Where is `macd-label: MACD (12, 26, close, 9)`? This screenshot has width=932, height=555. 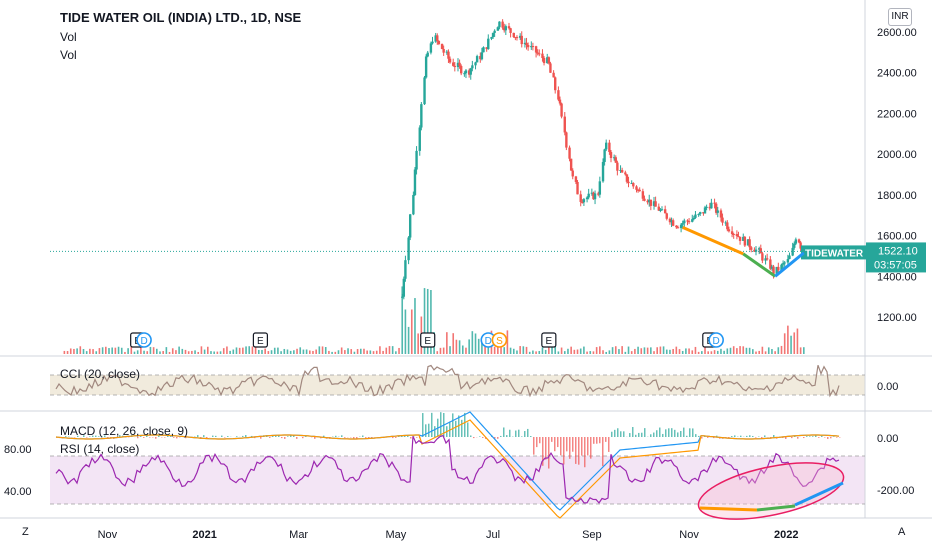
macd-label: MACD (12, 26, close, 9) is located at coordinates (124, 431).